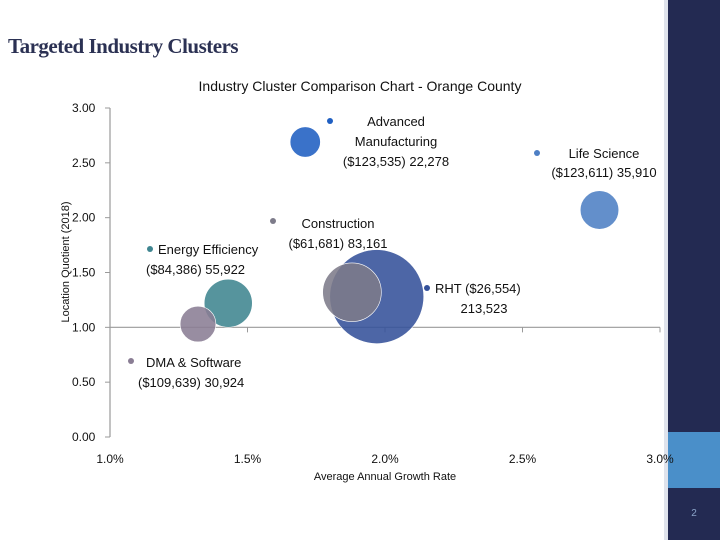  Describe the element at coordinates (338, 223) in the screenshot. I see `data-label-construction: Construction` at that location.